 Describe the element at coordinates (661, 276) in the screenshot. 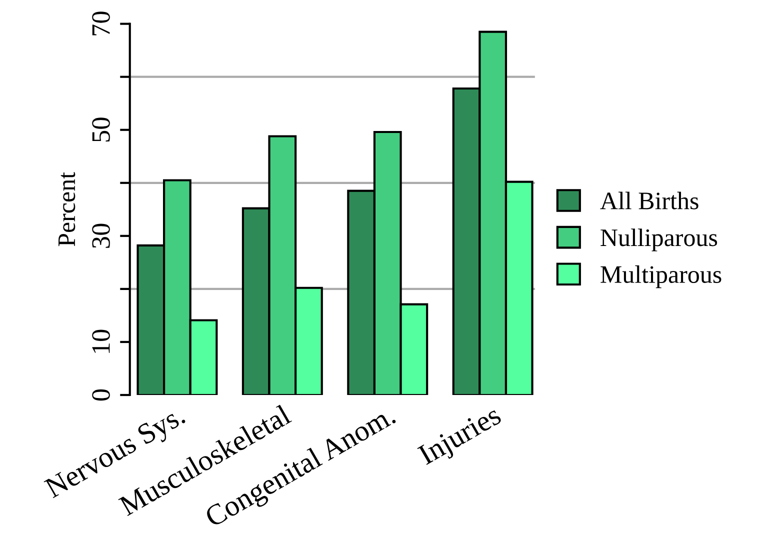

I see `legend-label: Multiparous` at that location.